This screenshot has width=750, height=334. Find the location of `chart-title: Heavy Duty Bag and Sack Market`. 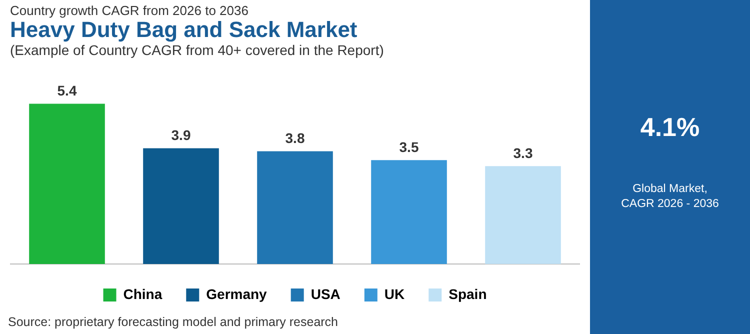

chart-title: Heavy Duty Bag and Sack Market is located at coordinates (184, 30).